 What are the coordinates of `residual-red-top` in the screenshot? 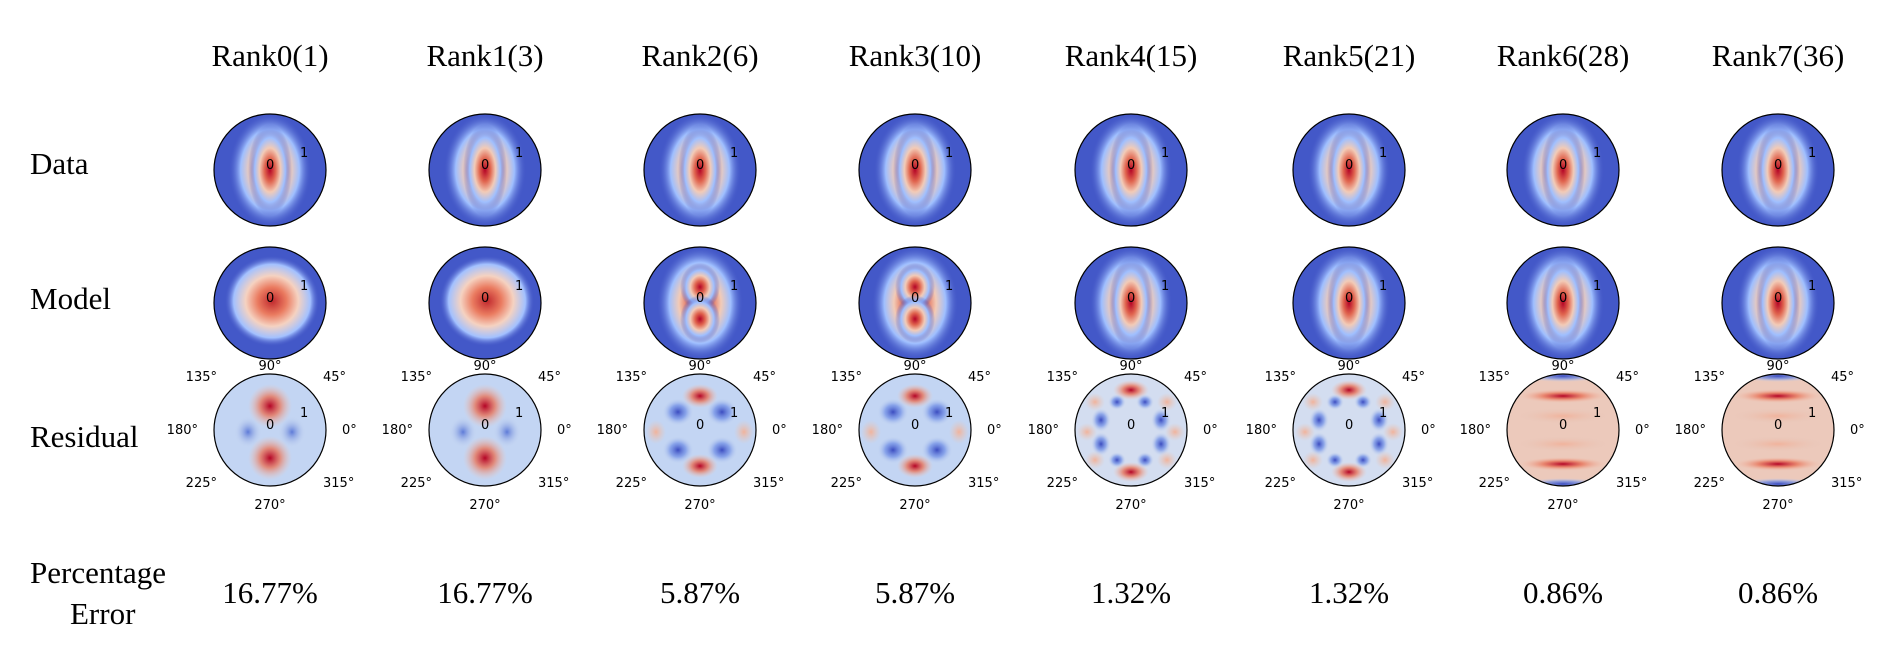 It's located at (1349, 390).